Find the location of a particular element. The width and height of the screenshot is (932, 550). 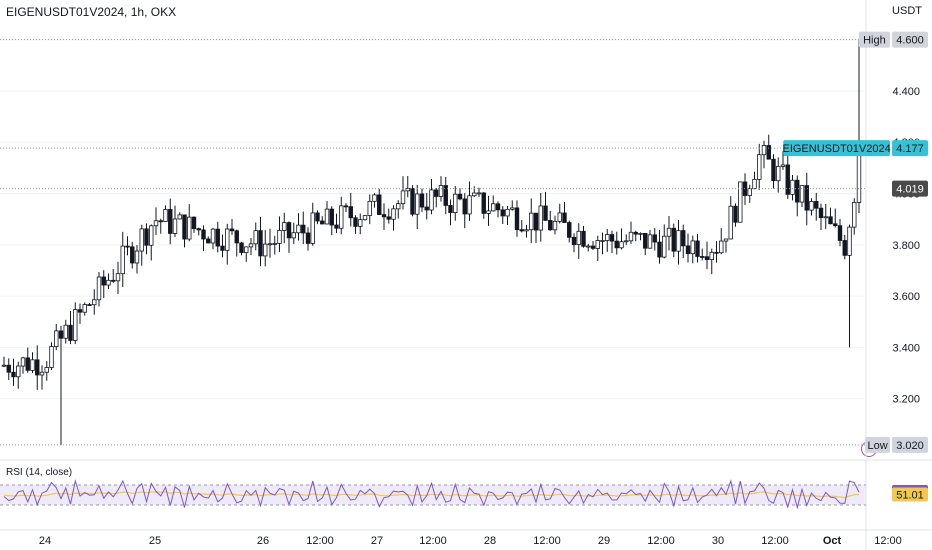

low-price-label: 3.020 Low is located at coordinates (896, 444).